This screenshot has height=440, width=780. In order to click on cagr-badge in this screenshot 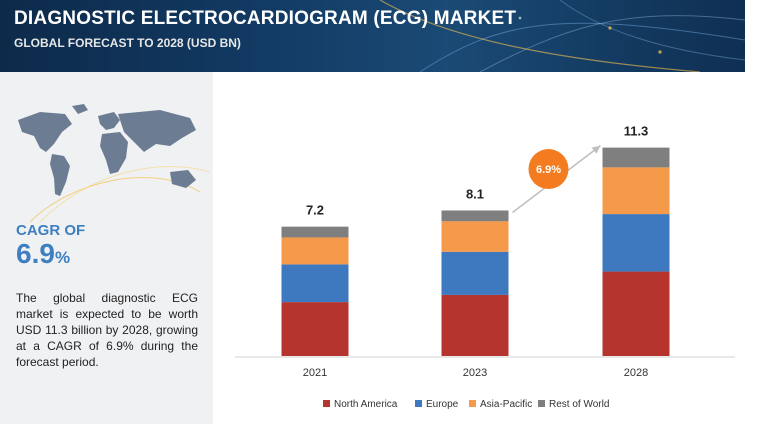, I will do `click(548, 169)`.